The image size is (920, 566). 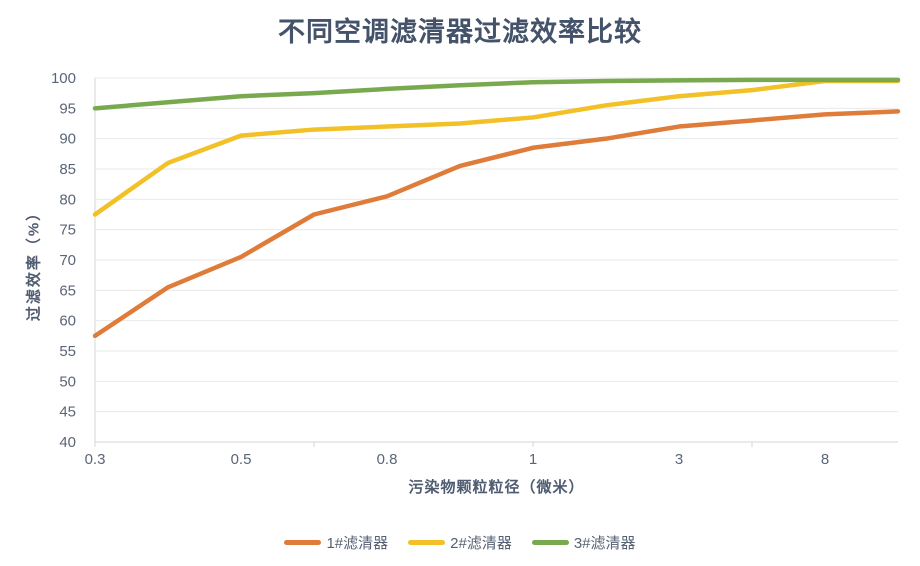 What do you see at coordinates (67, 199) in the screenshot?
I see `y-tick-label: 80` at bounding box center [67, 199].